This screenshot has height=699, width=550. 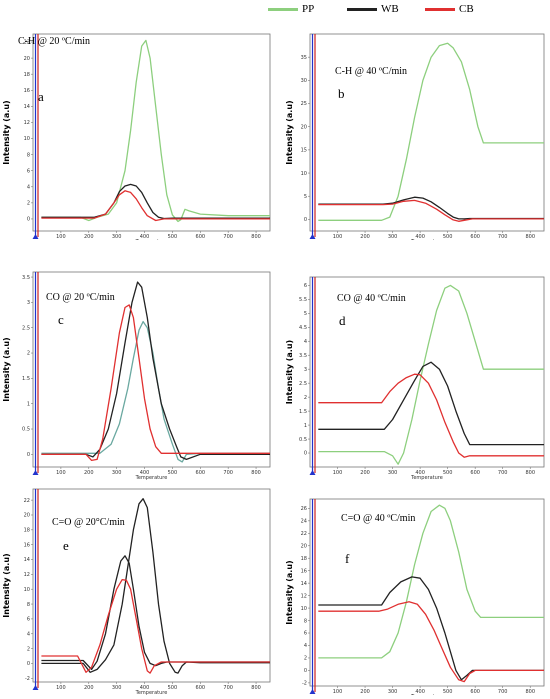 I want to click on x-tick-label-e: 200, so click(x=89, y=688).